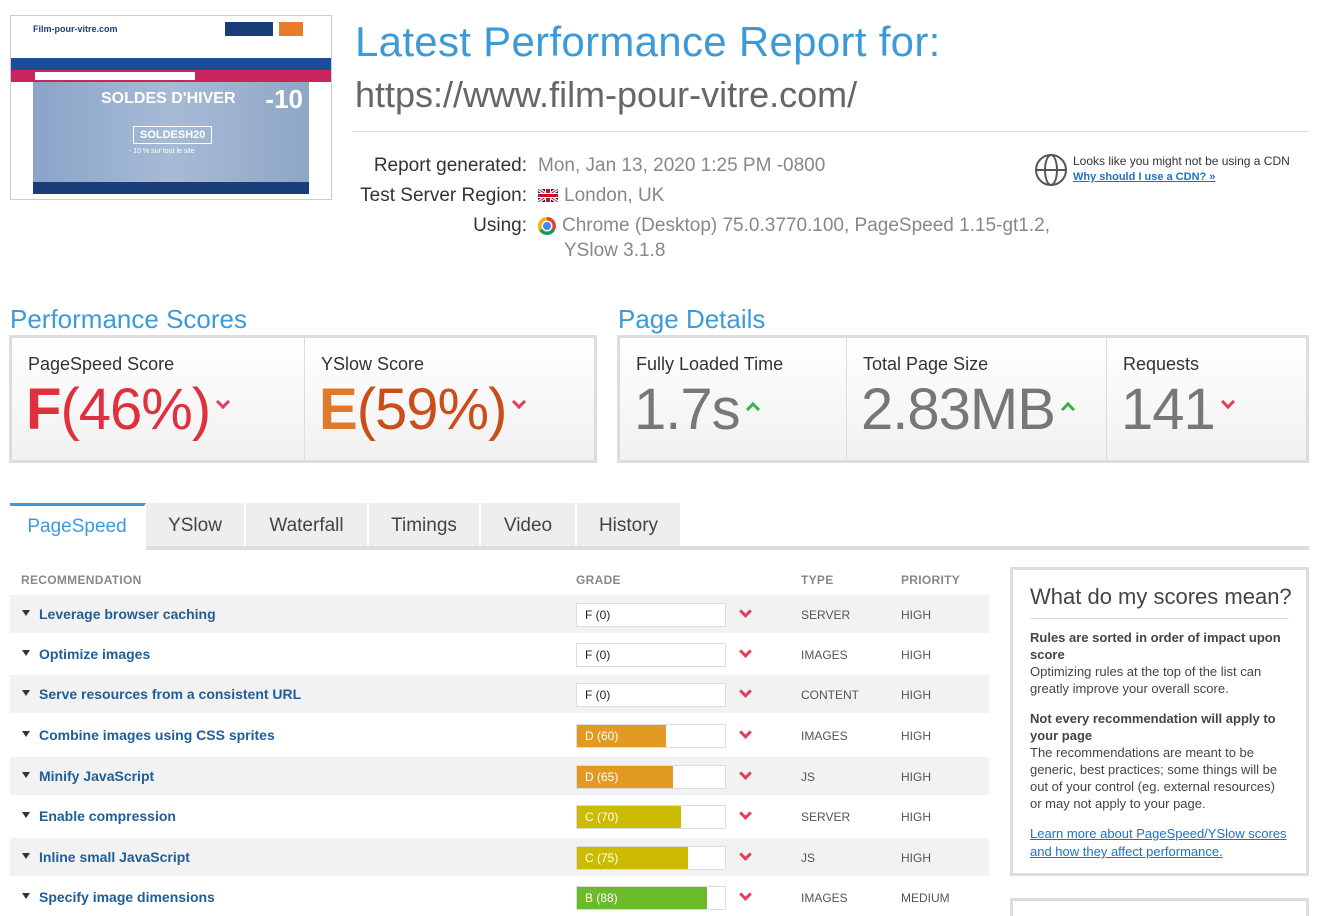  I want to click on grade-text: C (75), so click(602, 858).